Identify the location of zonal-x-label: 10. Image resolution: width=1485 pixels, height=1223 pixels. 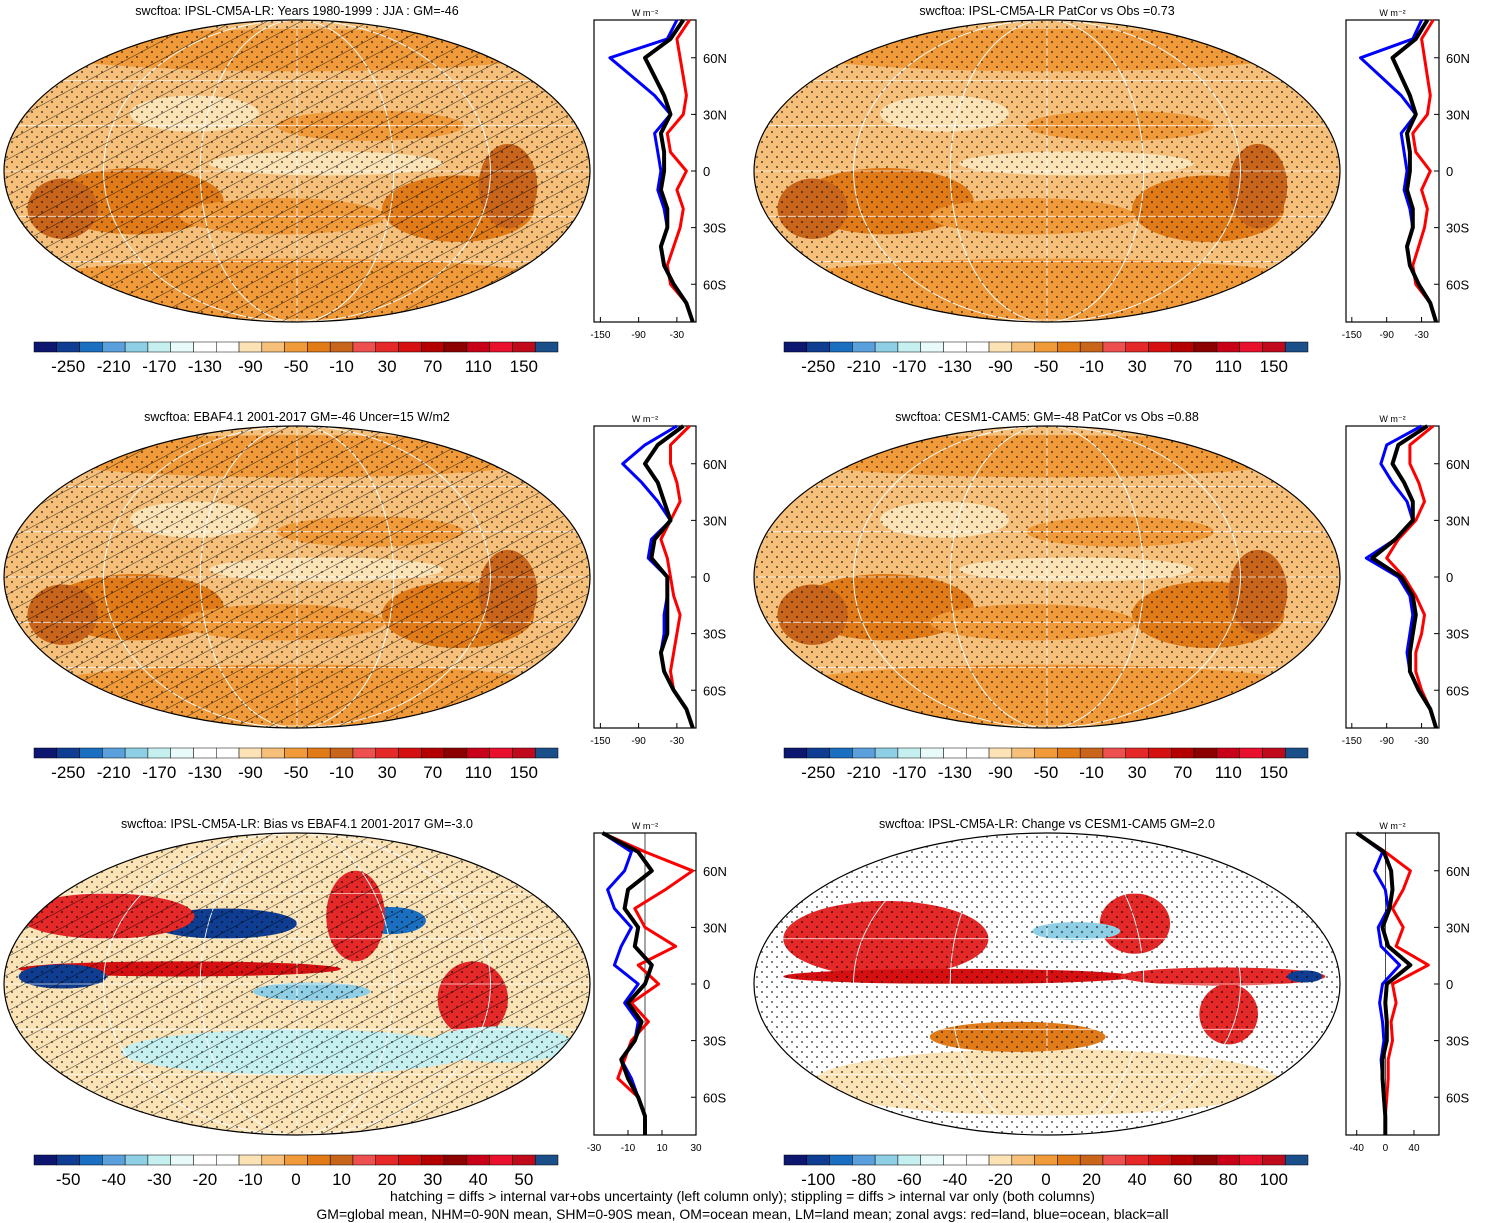
(662, 1148).